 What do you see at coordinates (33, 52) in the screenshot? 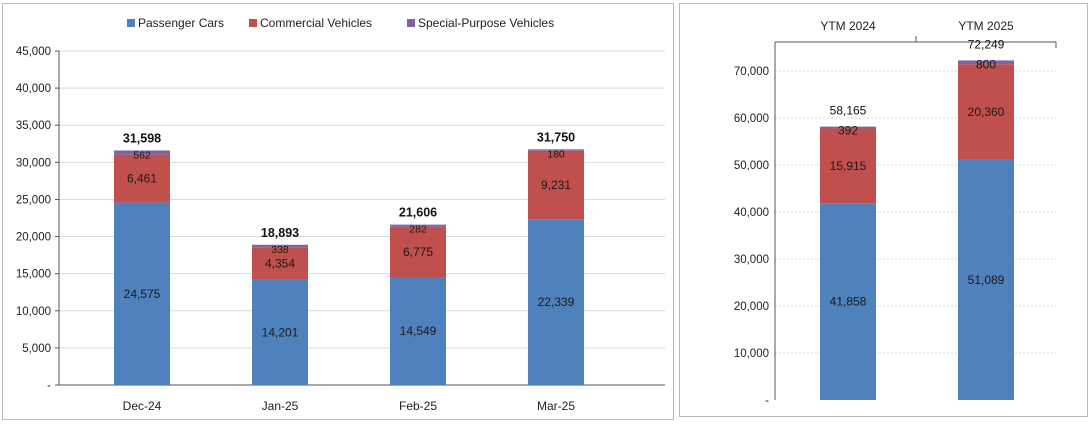
I see `y-tick-label: 45,000` at bounding box center [33, 52].